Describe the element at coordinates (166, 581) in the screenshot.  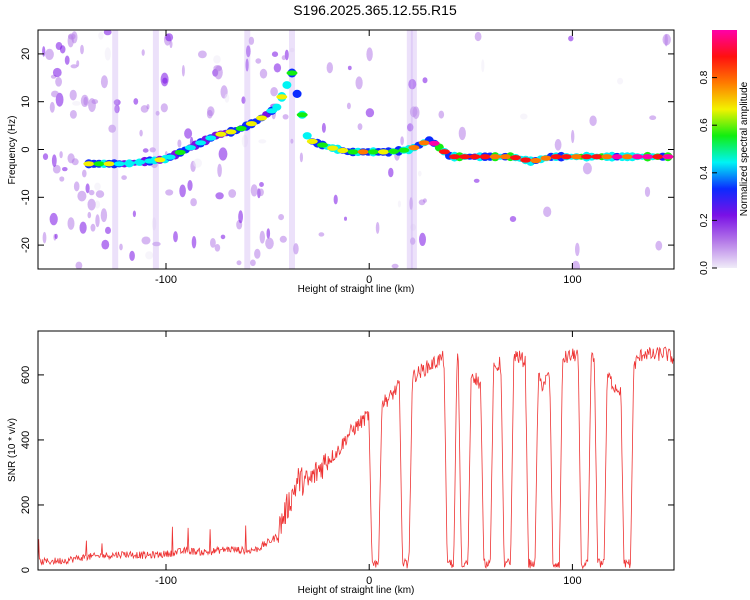
I see `snr-x-tick-label: -100` at that location.